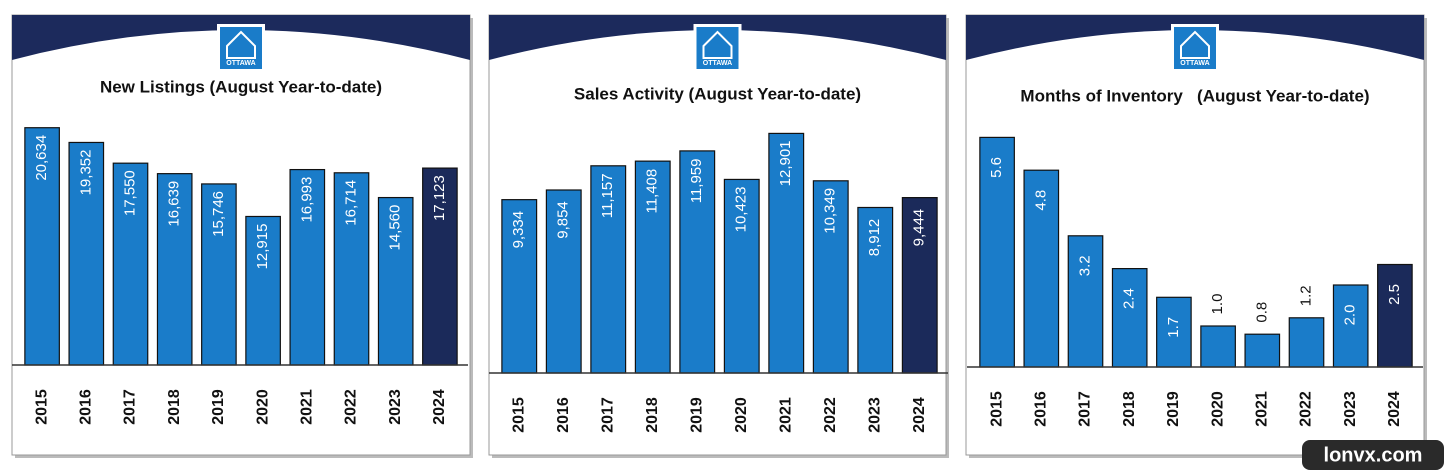  Describe the element at coordinates (1350, 315) in the screenshot. I see `value-label: 2.0` at that location.